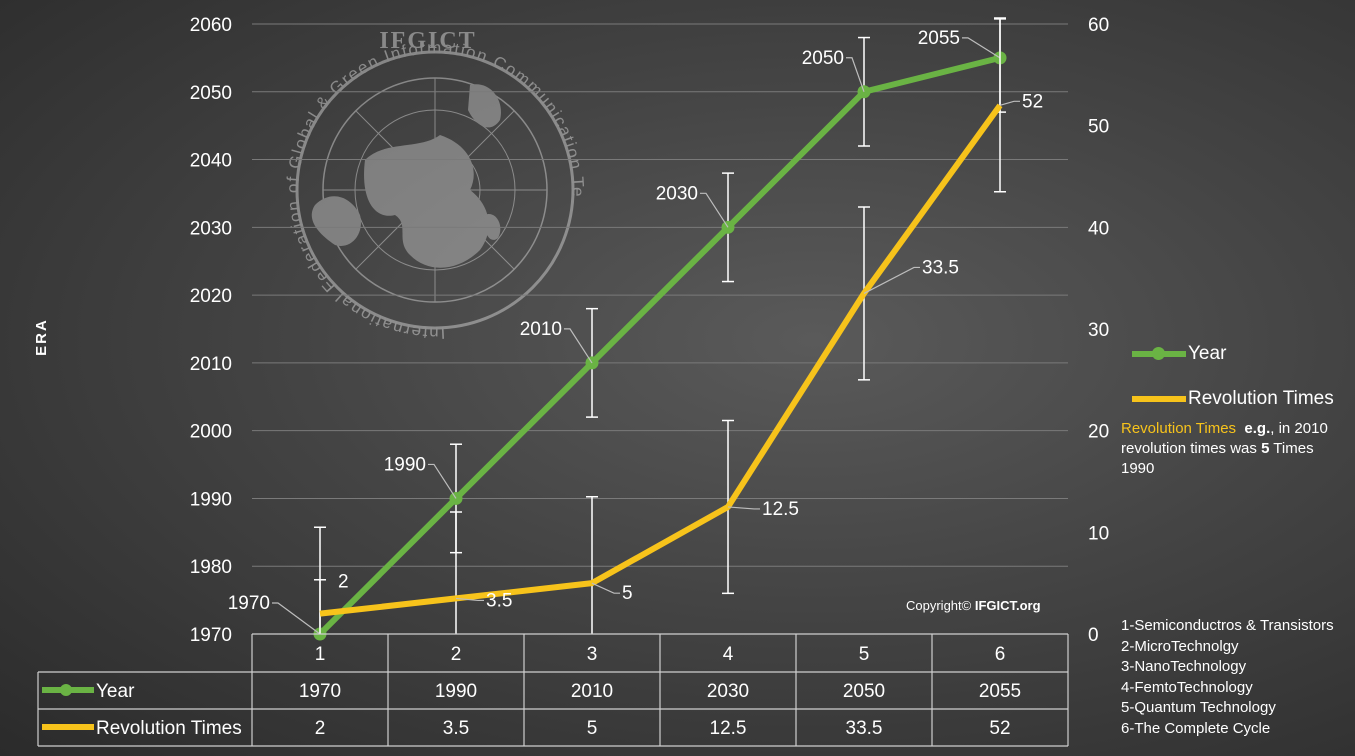 This screenshot has width=1355, height=756. I want to click on right-tick-label: 10, so click(1098, 533).